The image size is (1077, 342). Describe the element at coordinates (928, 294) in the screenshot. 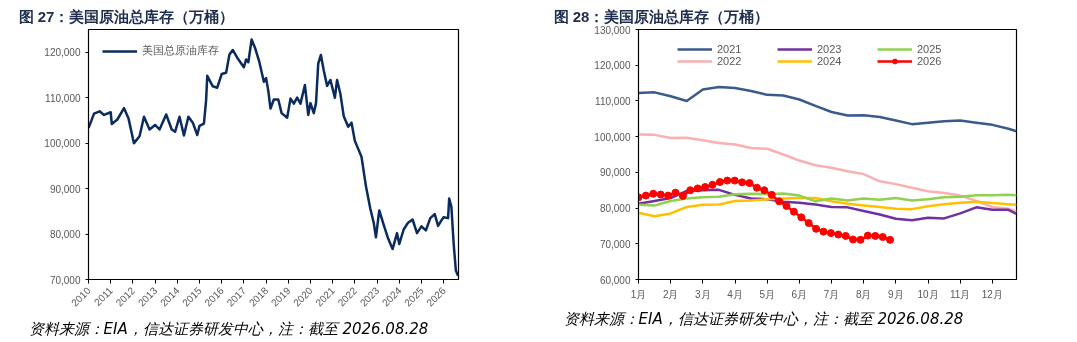

I see `x-tick-label: 10月` at that location.